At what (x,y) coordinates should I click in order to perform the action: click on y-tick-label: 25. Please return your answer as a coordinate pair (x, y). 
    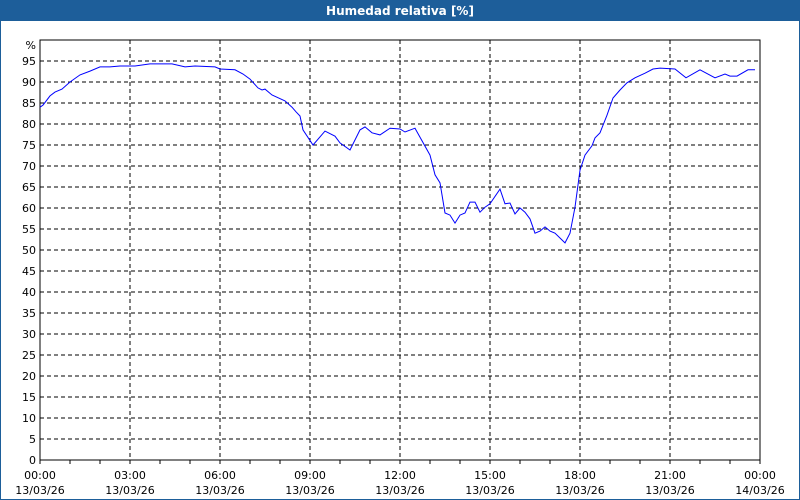
    Looking at the image, I should click on (29, 355).